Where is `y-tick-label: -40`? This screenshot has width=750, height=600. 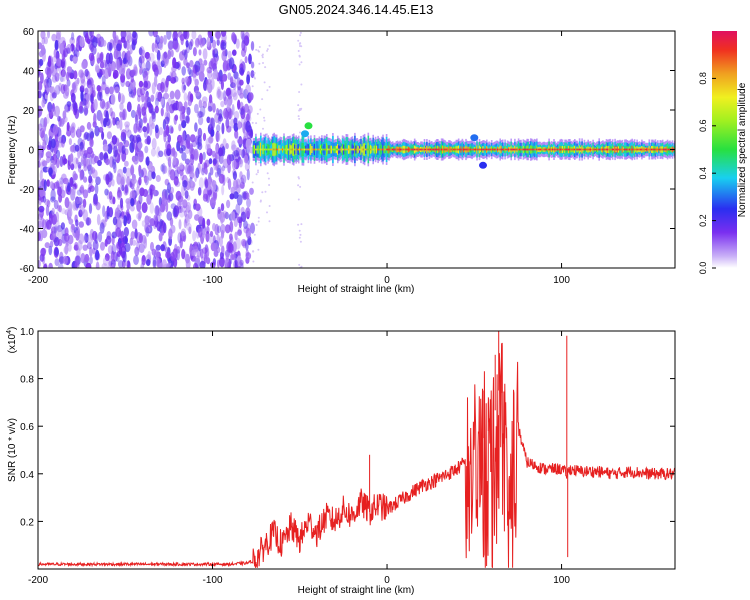
y-tick-label: -40 is located at coordinates (27, 230).